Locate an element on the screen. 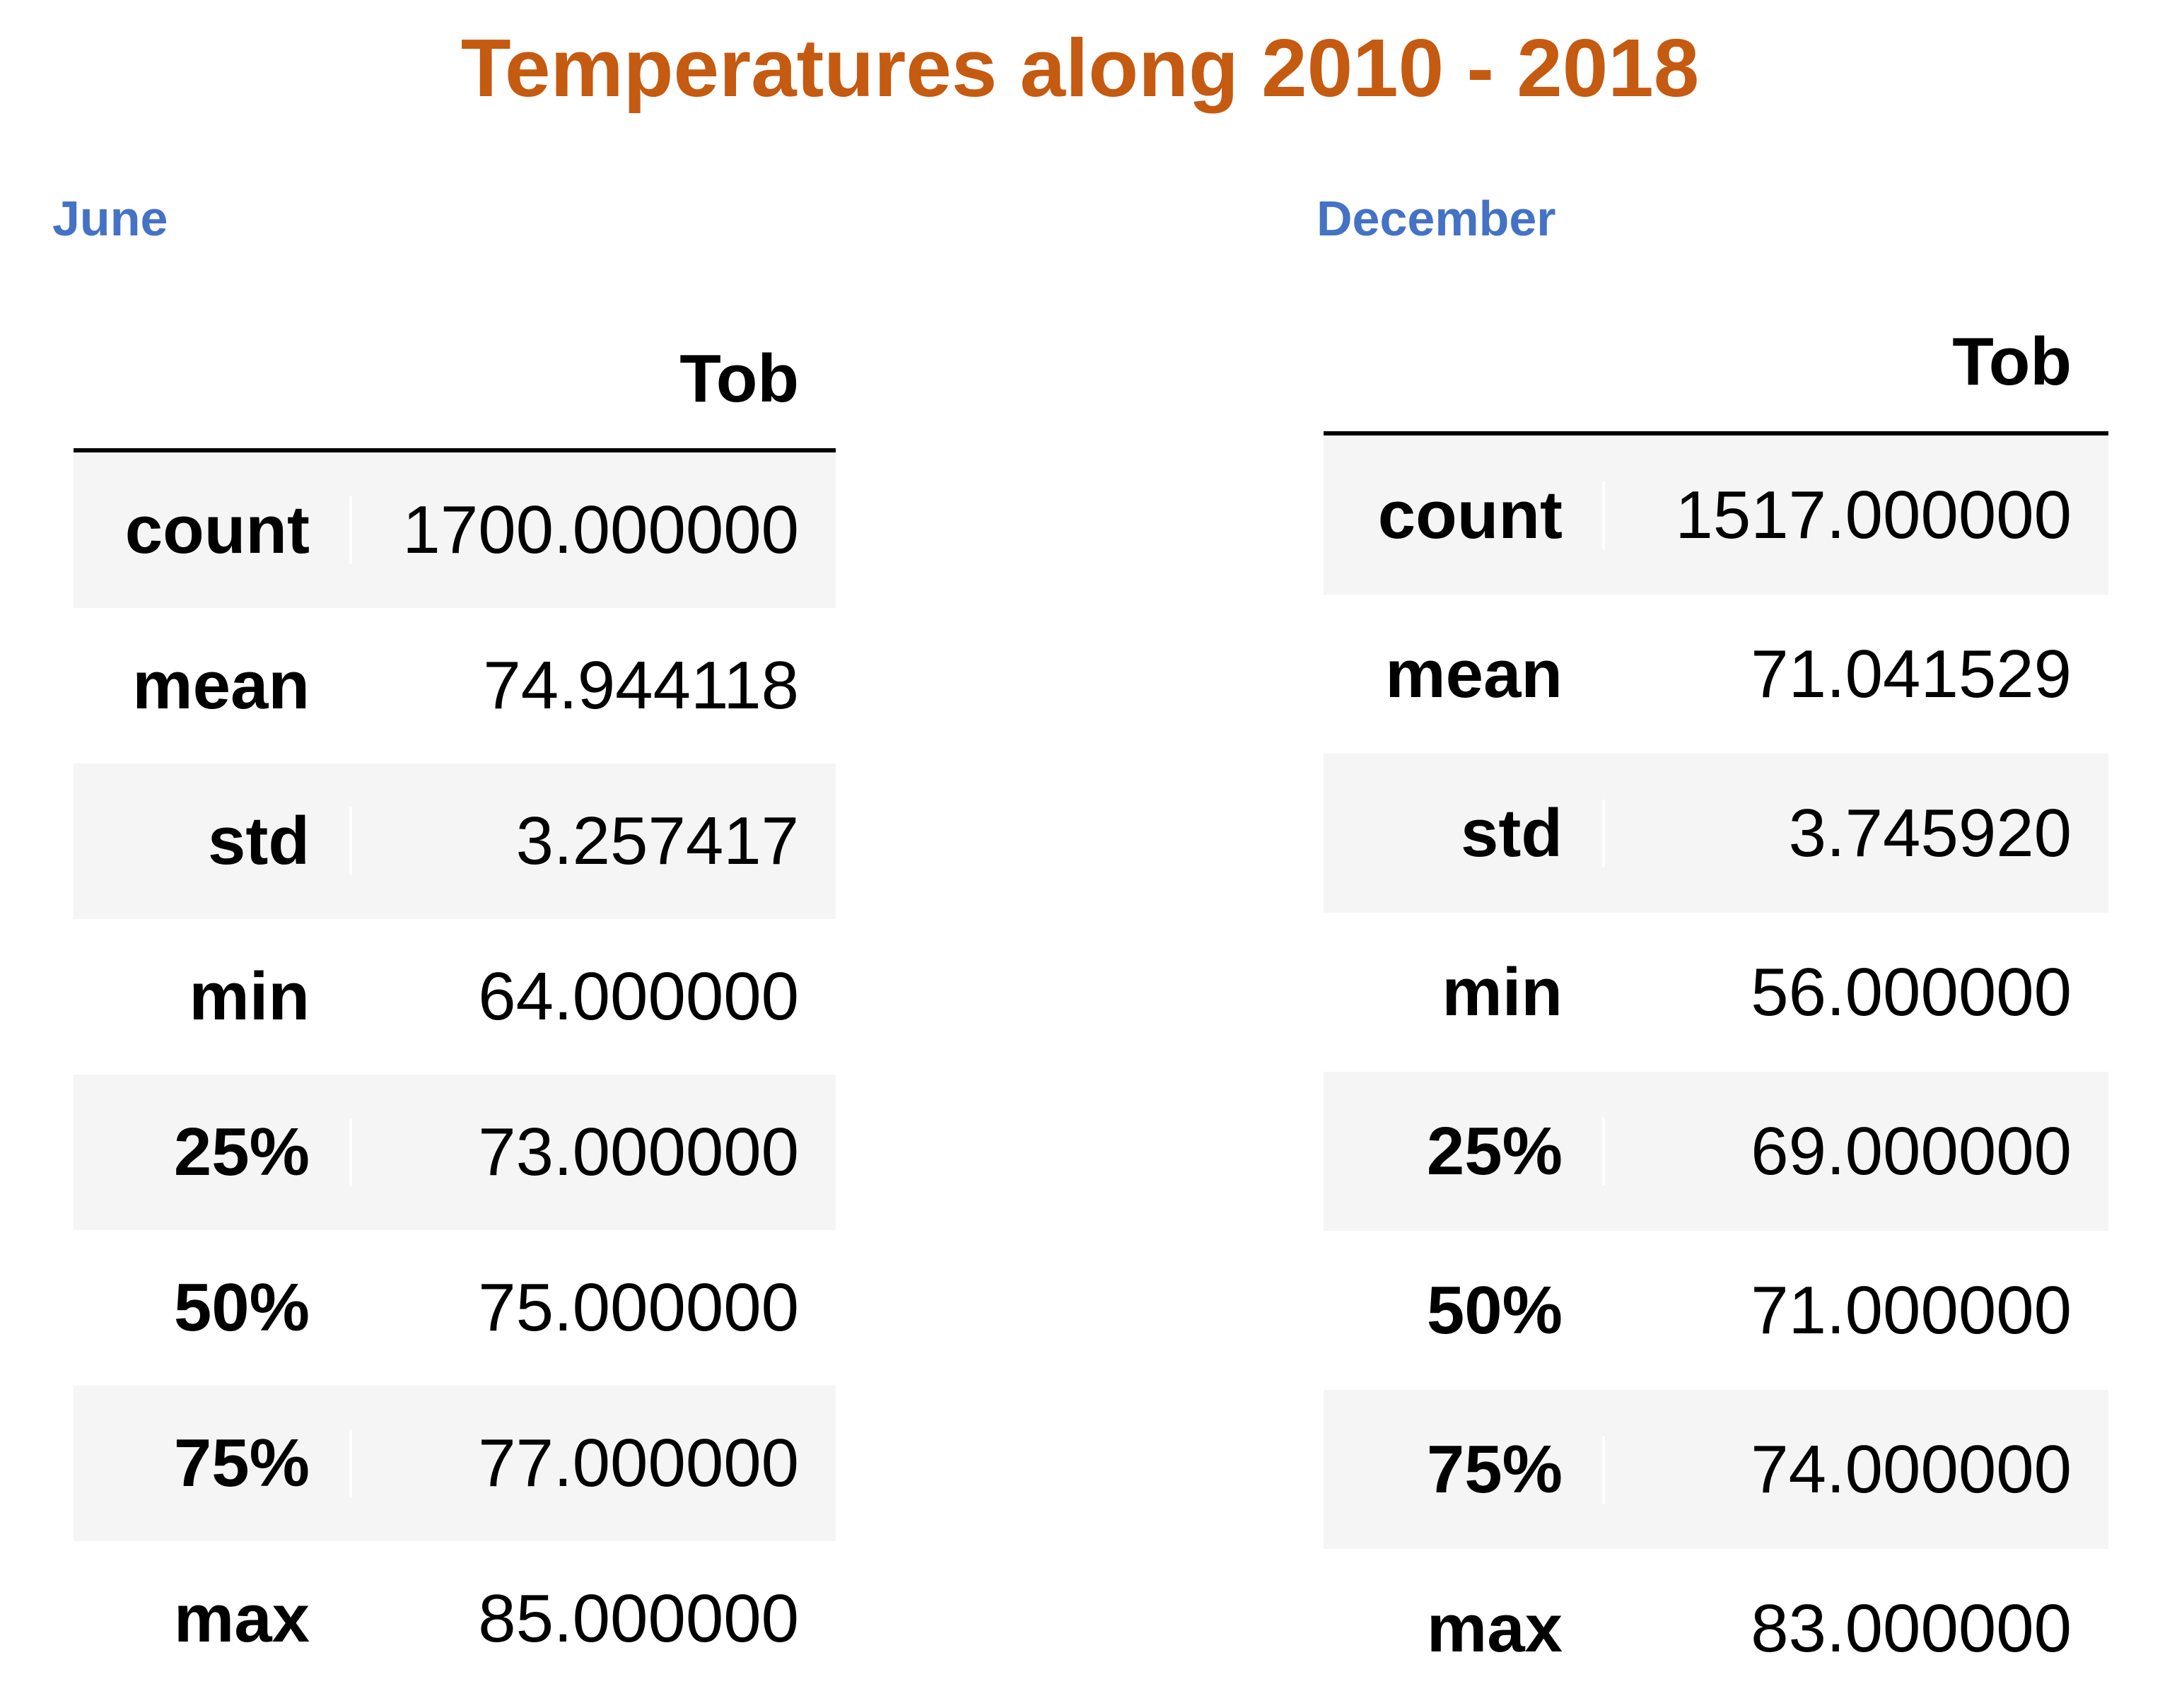 This screenshot has width=2160, height=1708. table-row: 25% 69.000000 is located at coordinates (1716, 1151).